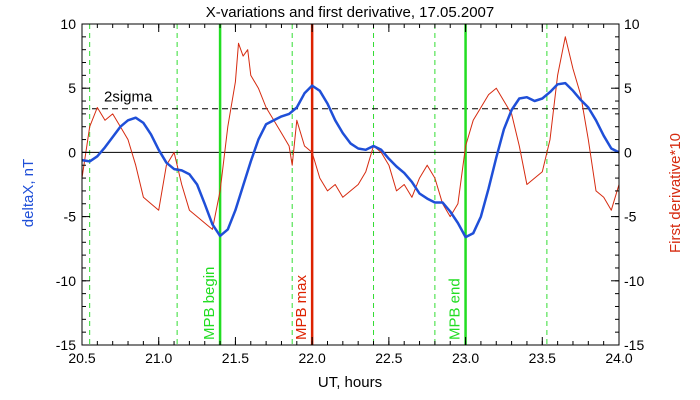 The height and width of the screenshot is (400, 700). What do you see at coordinates (66, 281) in the screenshot?
I see `y-tick-label-left-1: -10` at bounding box center [66, 281].